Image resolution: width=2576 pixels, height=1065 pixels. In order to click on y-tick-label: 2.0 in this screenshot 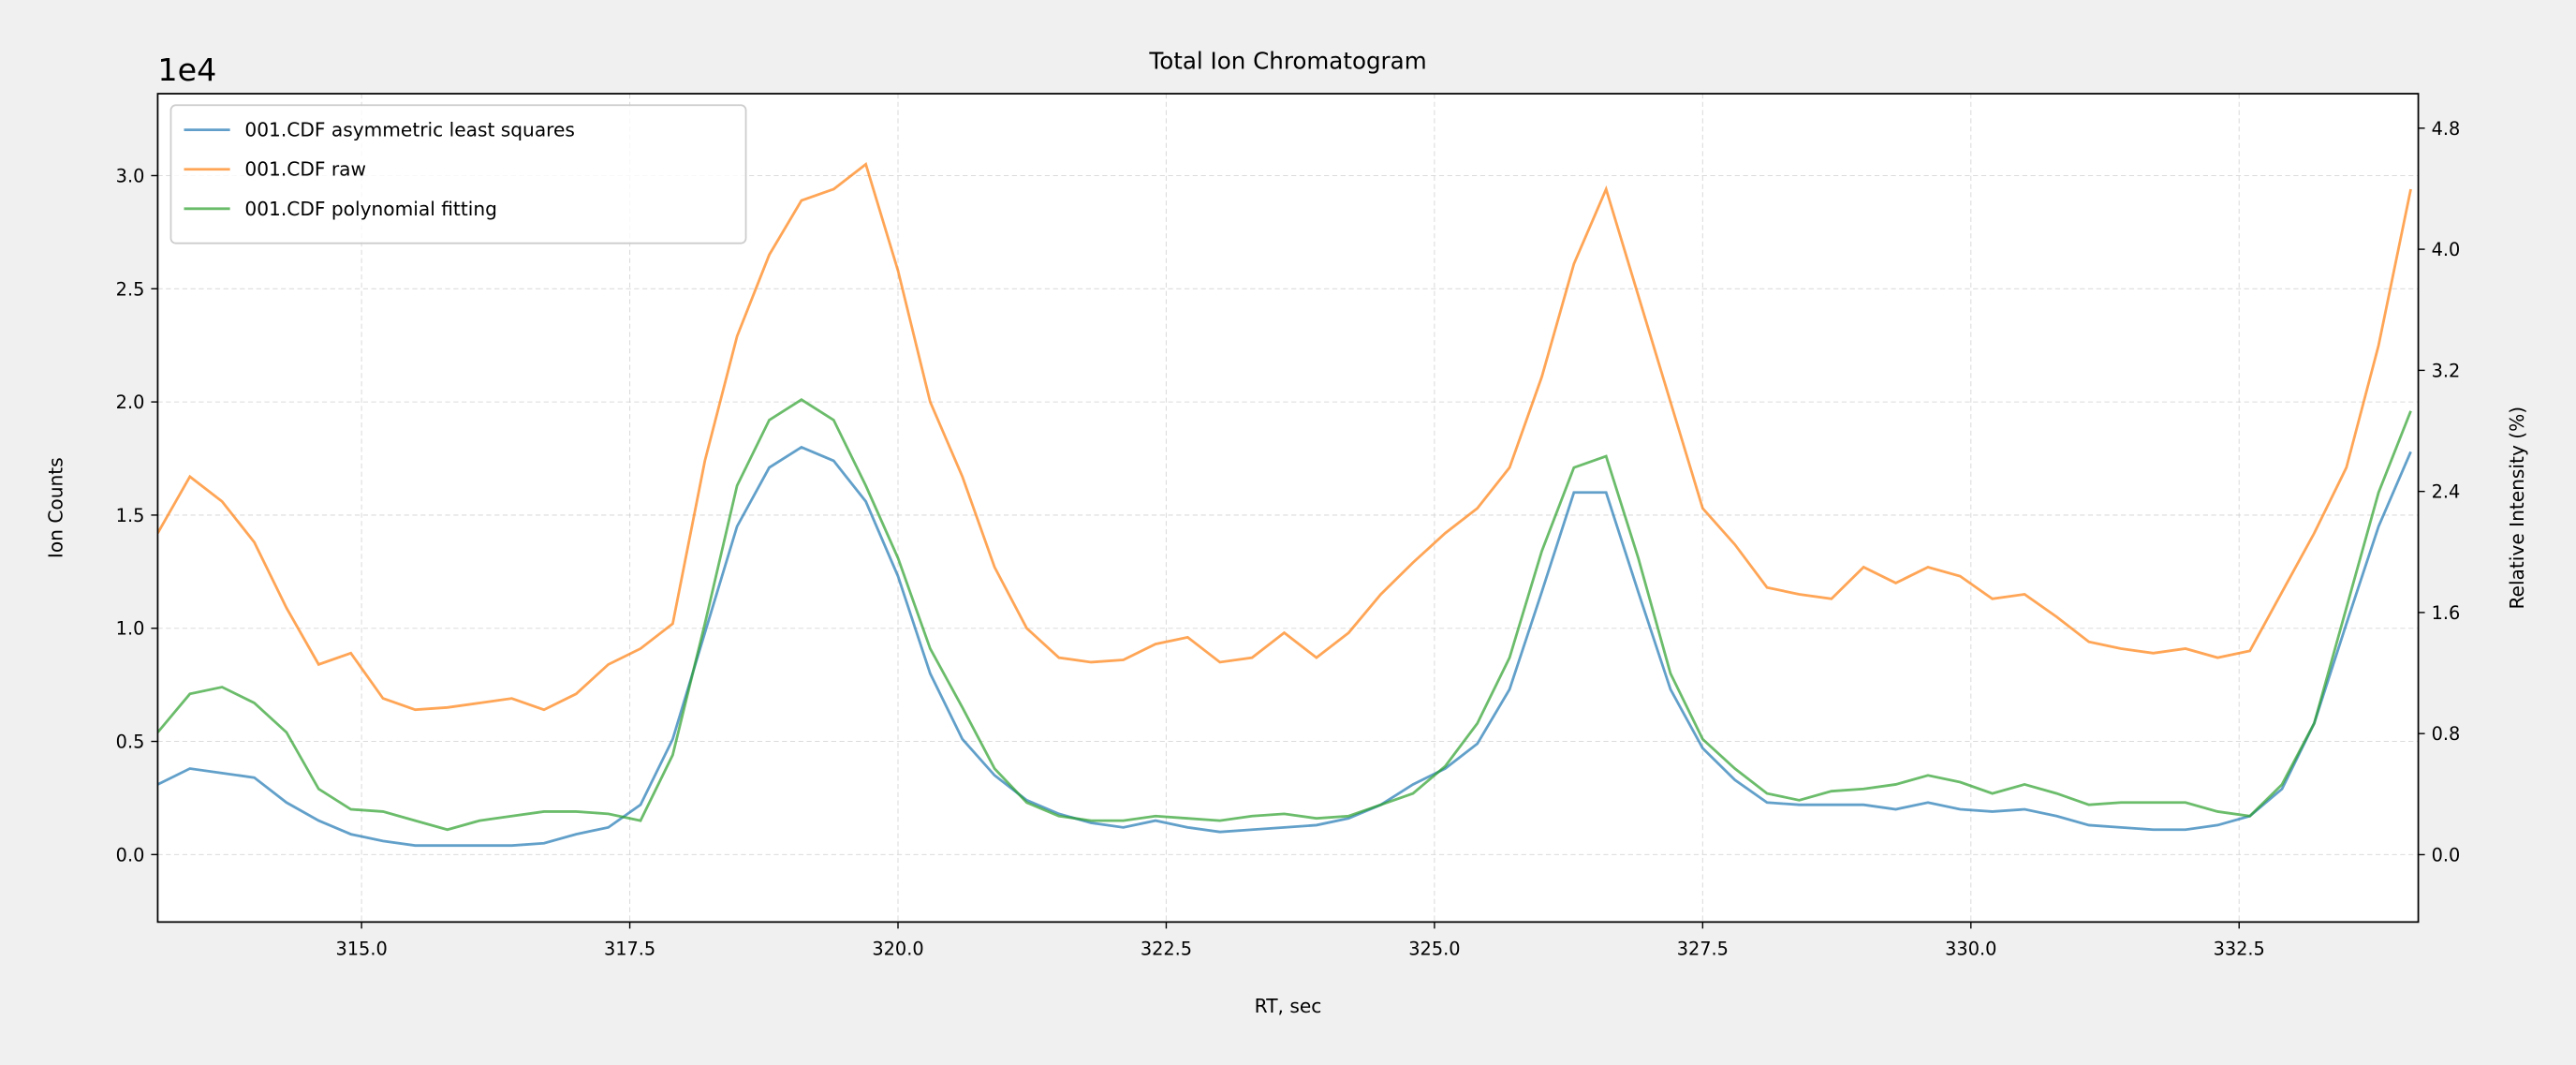, I will do `click(130, 402)`.